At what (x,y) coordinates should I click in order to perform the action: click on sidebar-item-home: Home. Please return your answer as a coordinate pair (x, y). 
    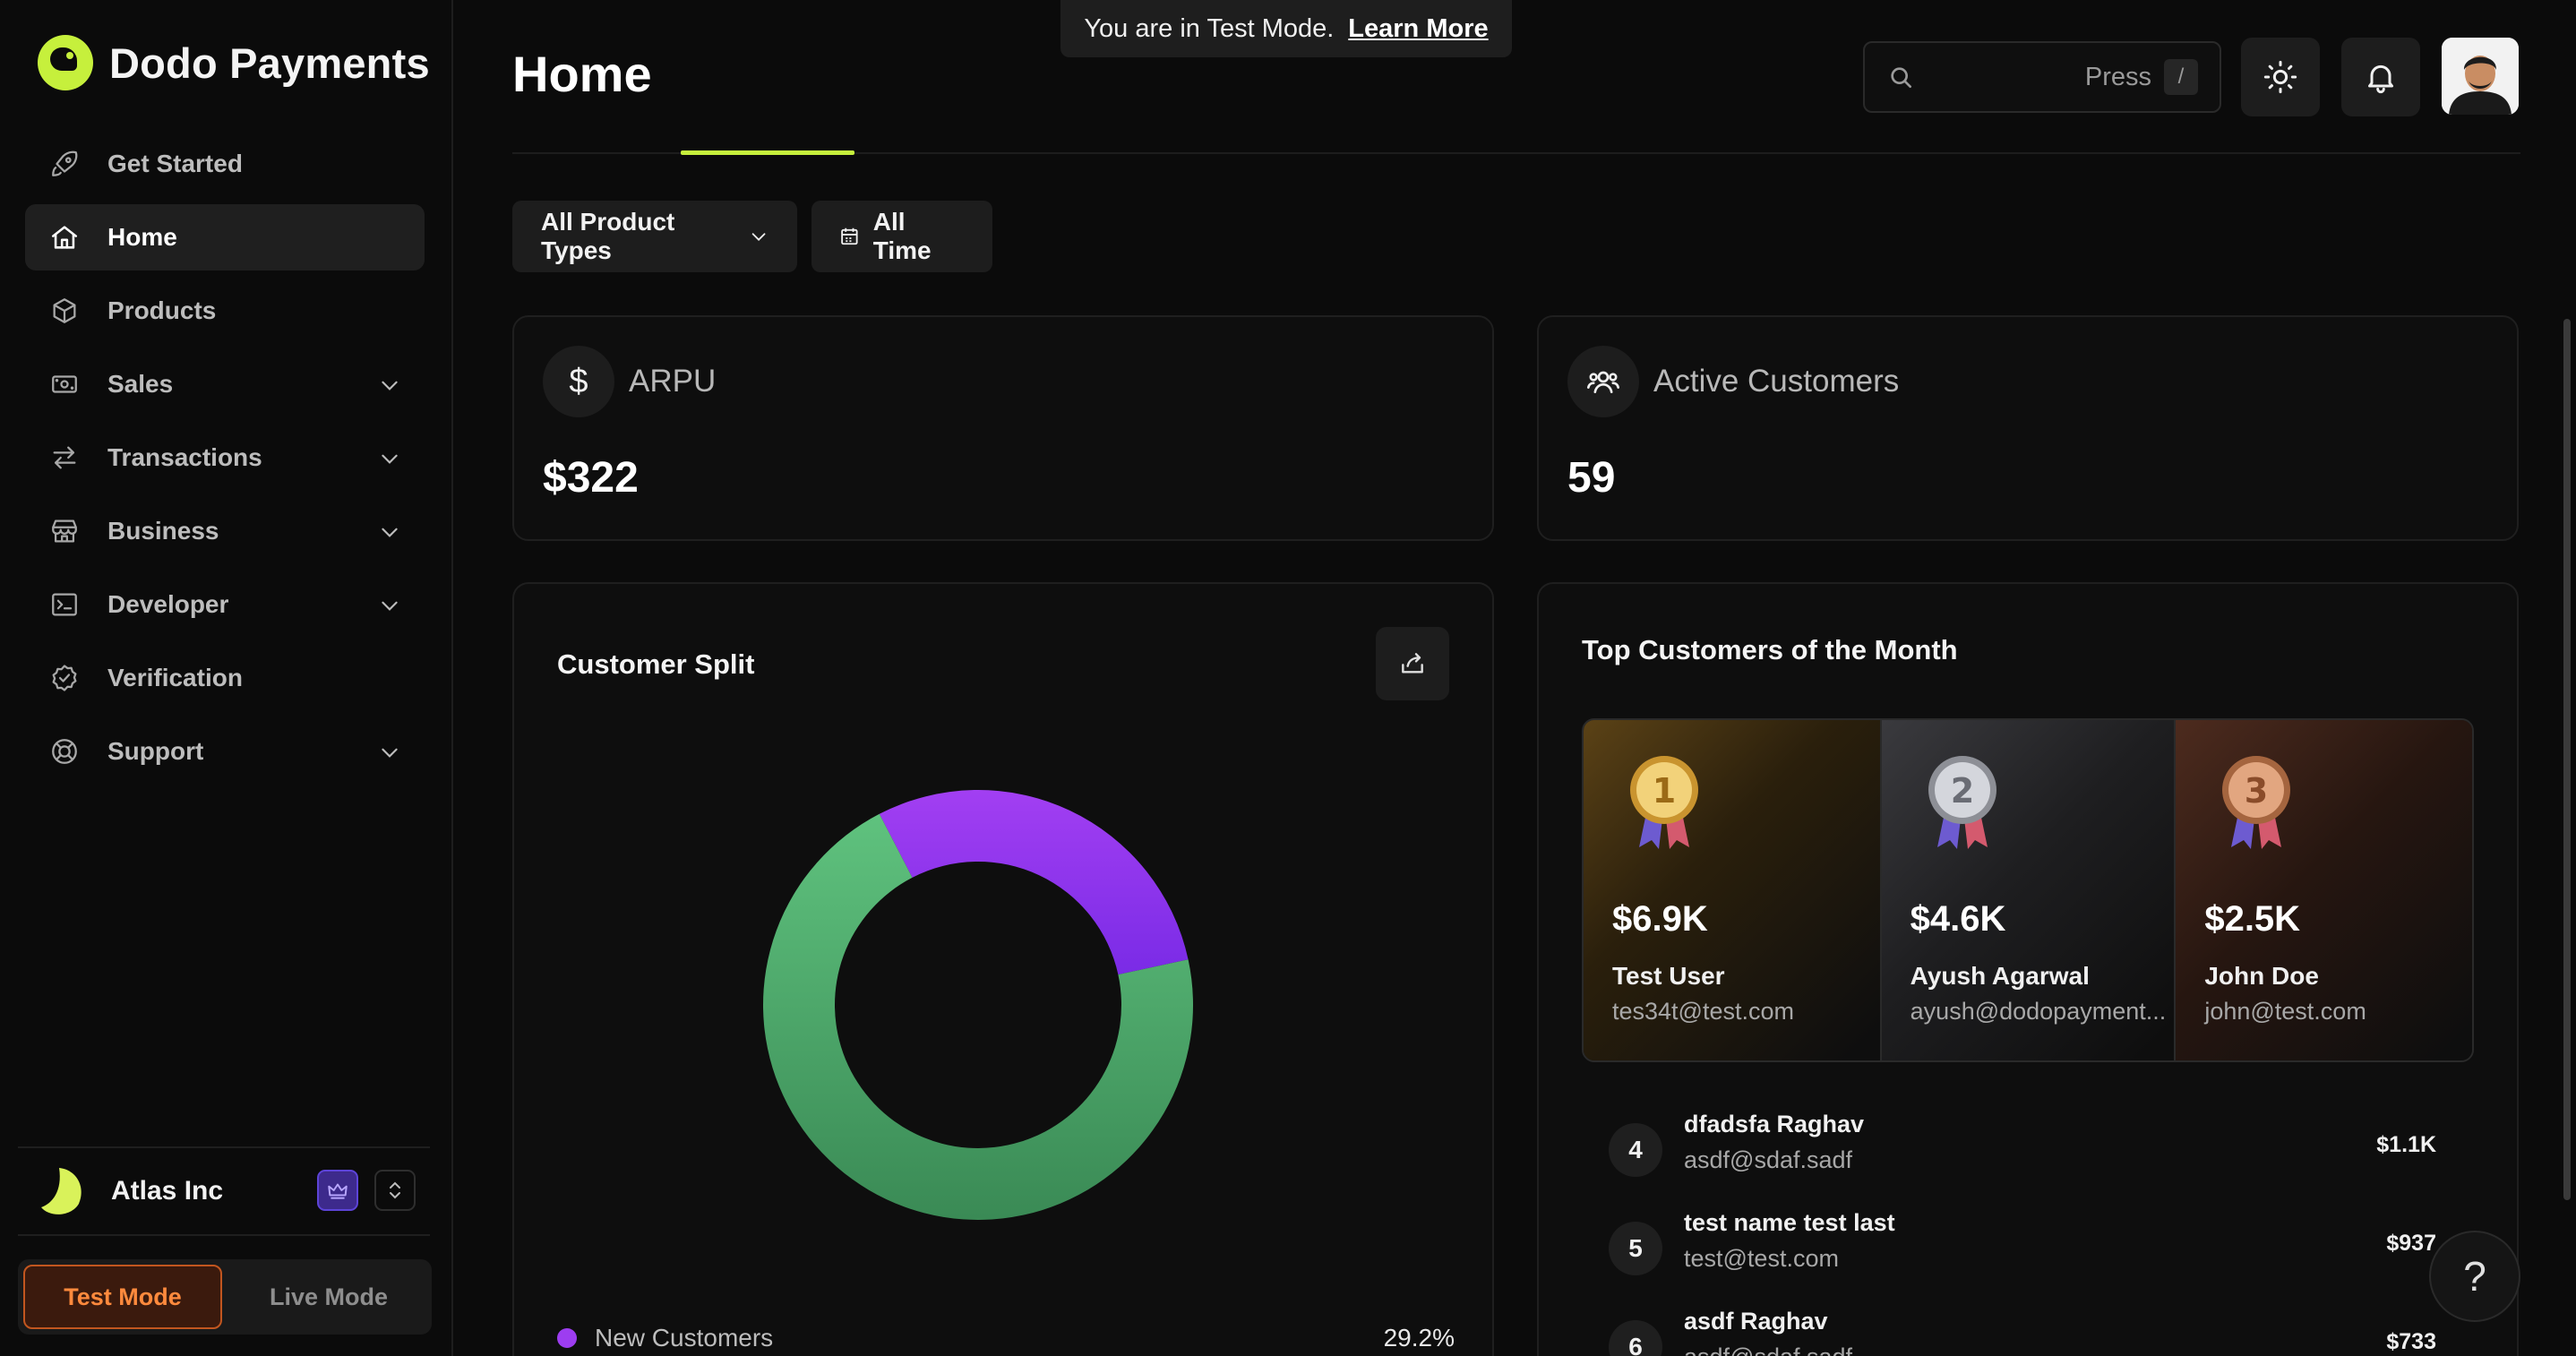
    Looking at the image, I should click on (225, 237).